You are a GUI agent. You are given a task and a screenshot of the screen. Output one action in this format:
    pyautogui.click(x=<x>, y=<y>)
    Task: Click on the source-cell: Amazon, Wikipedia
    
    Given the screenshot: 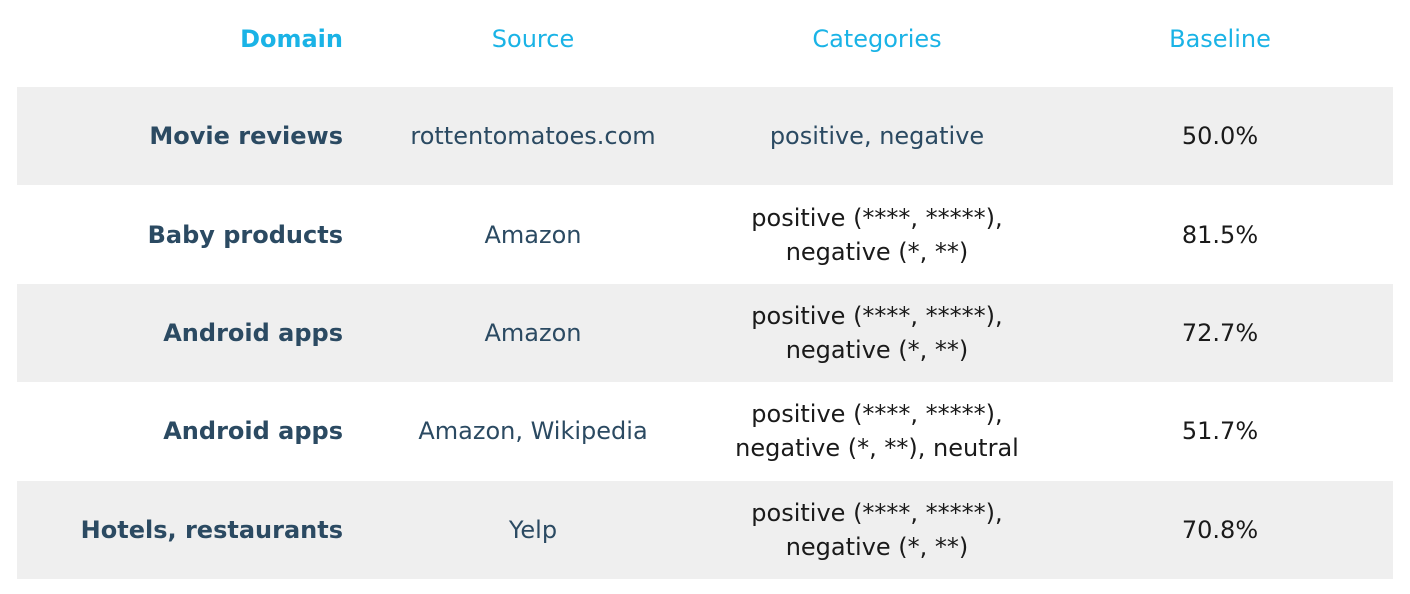 What is the action you would take?
    pyautogui.click(x=533, y=431)
    